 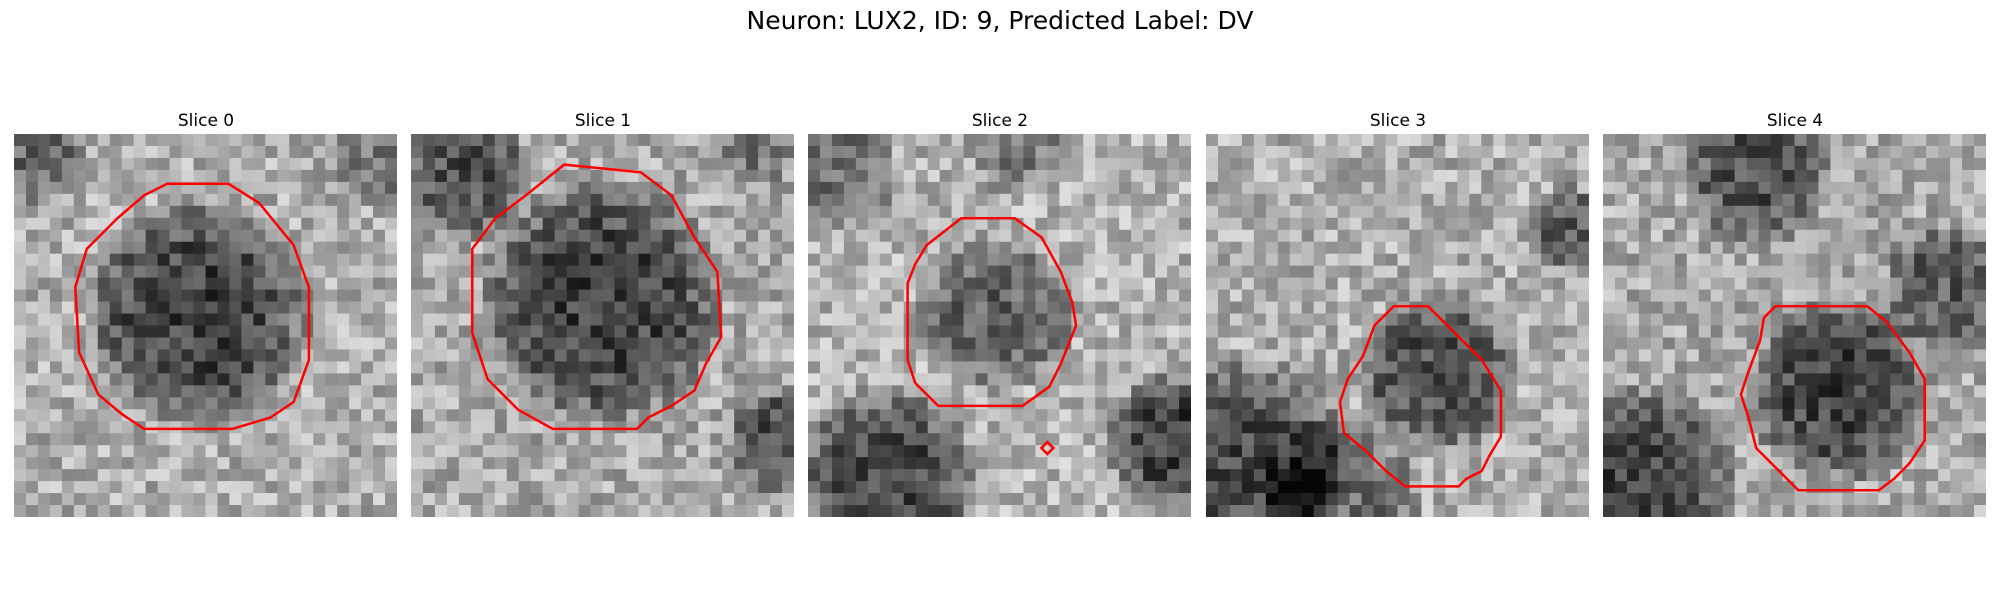 What do you see at coordinates (603, 121) in the screenshot?
I see `slice-title-1: Slice 1` at bounding box center [603, 121].